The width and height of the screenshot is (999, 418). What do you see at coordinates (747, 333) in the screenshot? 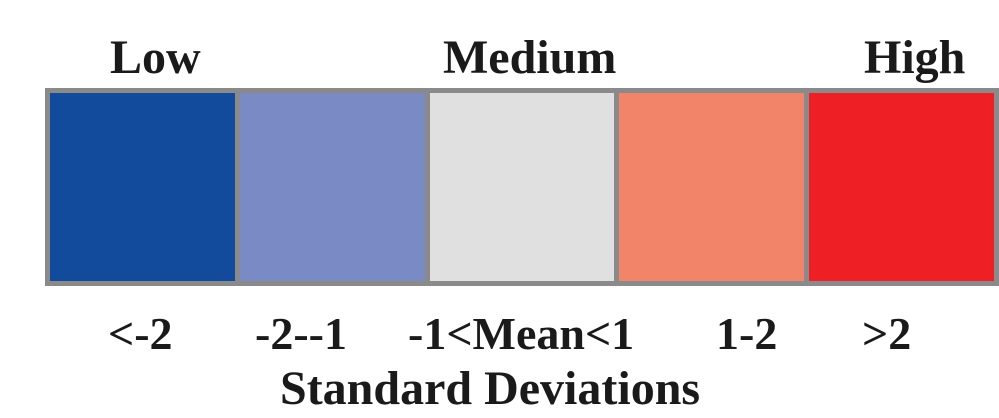
I see `bin-label-1-to-2: 1-2` at bounding box center [747, 333].